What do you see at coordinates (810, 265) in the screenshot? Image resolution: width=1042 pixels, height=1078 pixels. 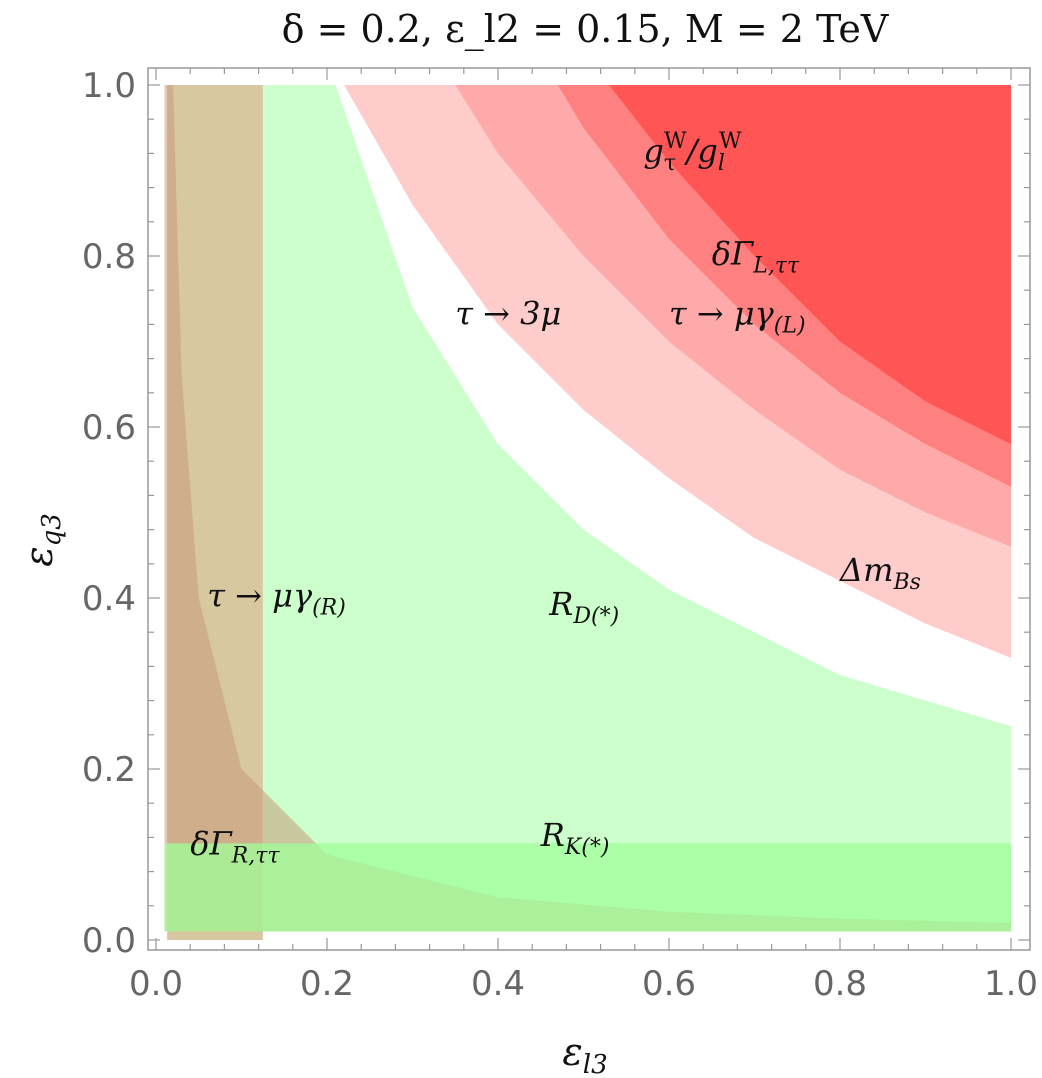 I see `region-dgamma-l` at bounding box center [810, 265].